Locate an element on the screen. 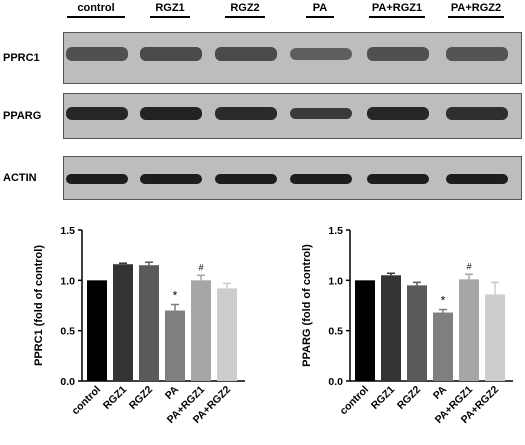 This screenshot has width=525, height=445. lane-label-text: PA+RGZ1 is located at coordinates (397, 8).